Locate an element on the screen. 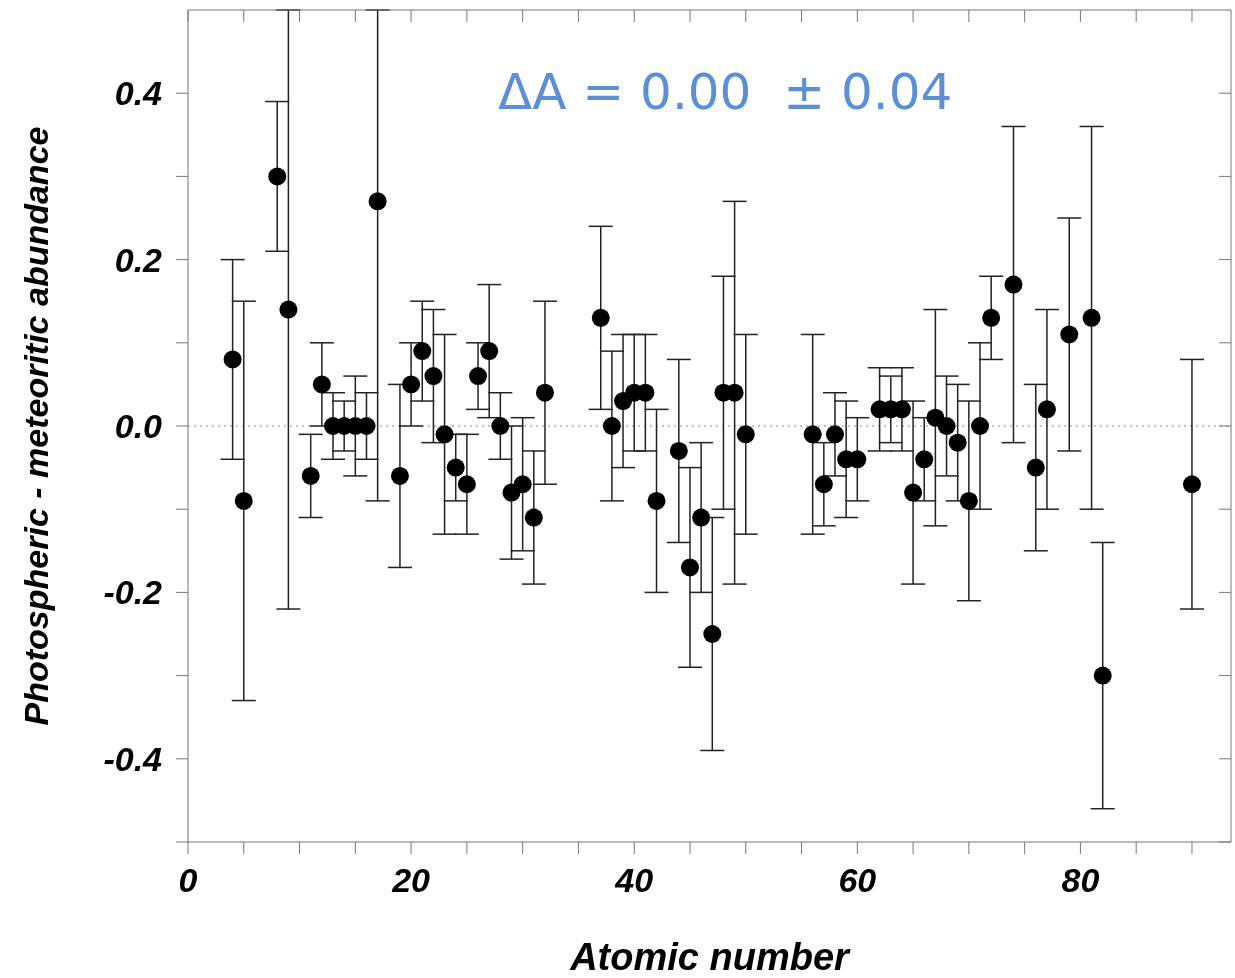  y-tick-label: -0.2 is located at coordinates (133, 592).